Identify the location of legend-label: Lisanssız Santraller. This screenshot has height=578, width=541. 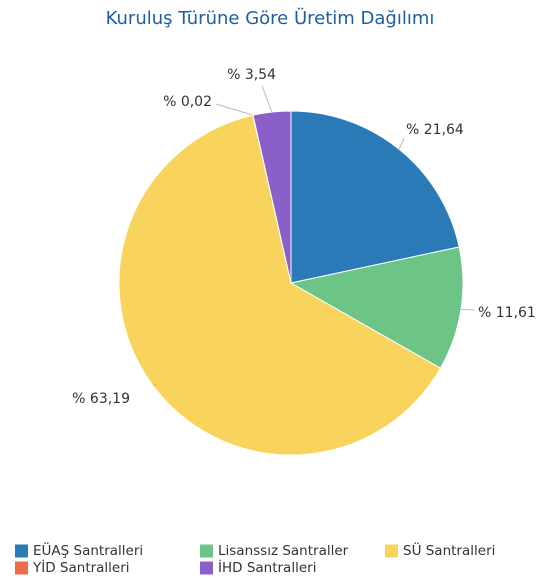
(283, 551).